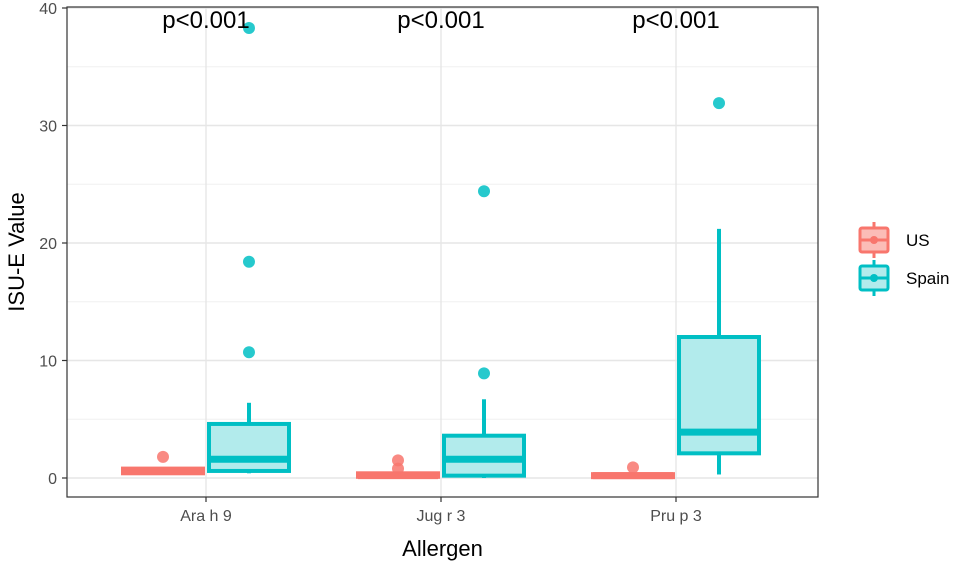 The image size is (959, 562). What do you see at coordinates (48, 244) in the screenshot?
I see `y-tick-label: 20` at bounding box center [48, 244].